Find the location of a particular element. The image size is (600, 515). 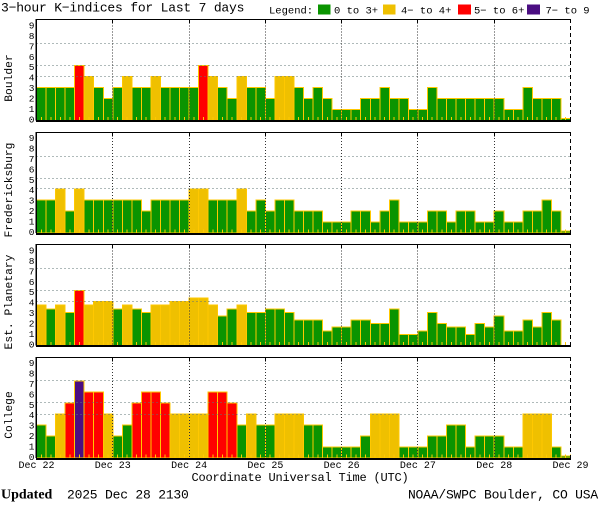

svg-text: 7− to 9 is located at coordinates (568, 12).